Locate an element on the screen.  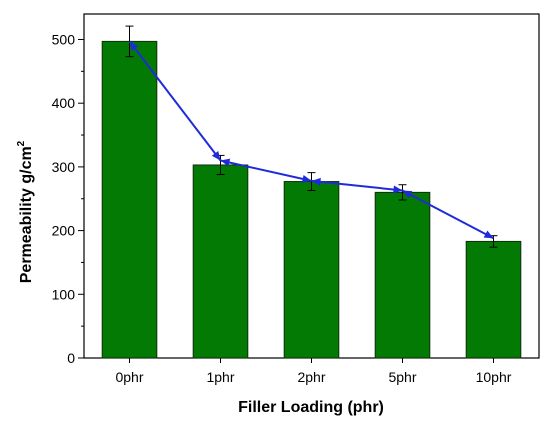
y-tick-label-400: 400 is located at coordinates (64, 103).